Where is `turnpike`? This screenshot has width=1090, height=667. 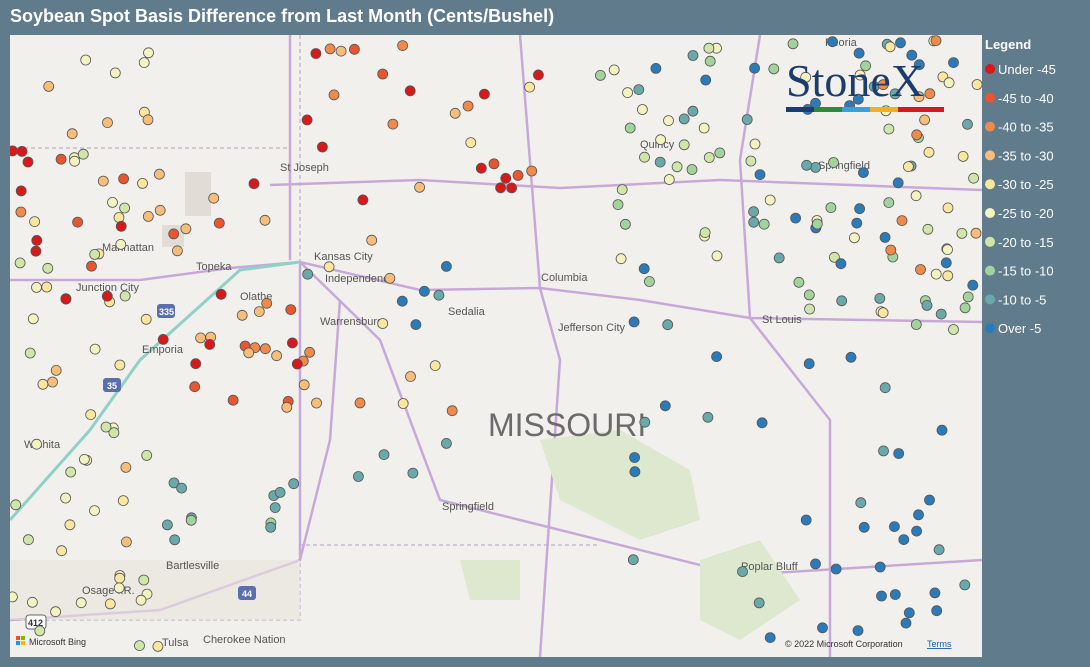
turnpike is located at coordinates (155, 390).